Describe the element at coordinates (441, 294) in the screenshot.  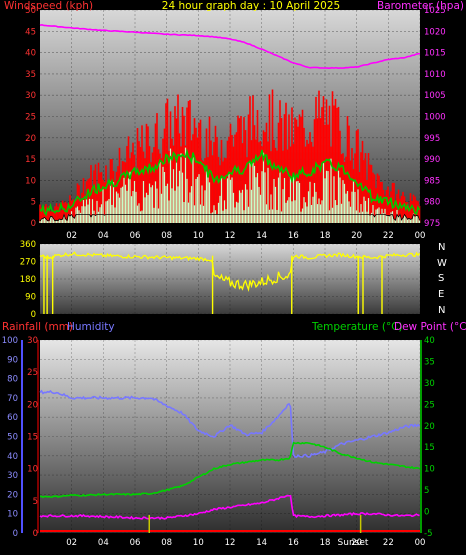
I see `compass-e: E` at that location.